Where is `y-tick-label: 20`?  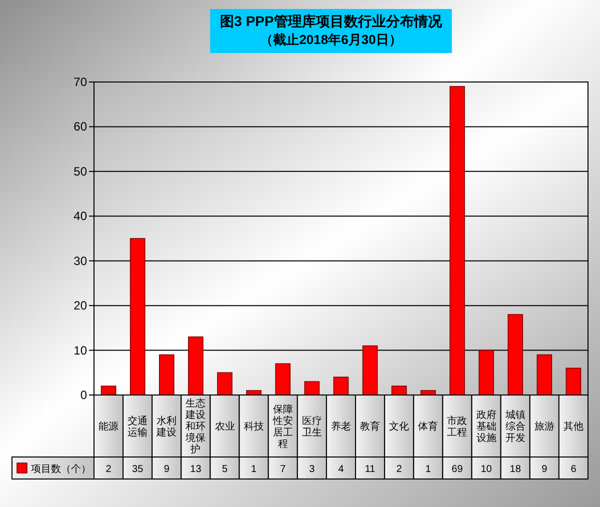 y-tick-label: 20 is located at coordinates (81, 305).